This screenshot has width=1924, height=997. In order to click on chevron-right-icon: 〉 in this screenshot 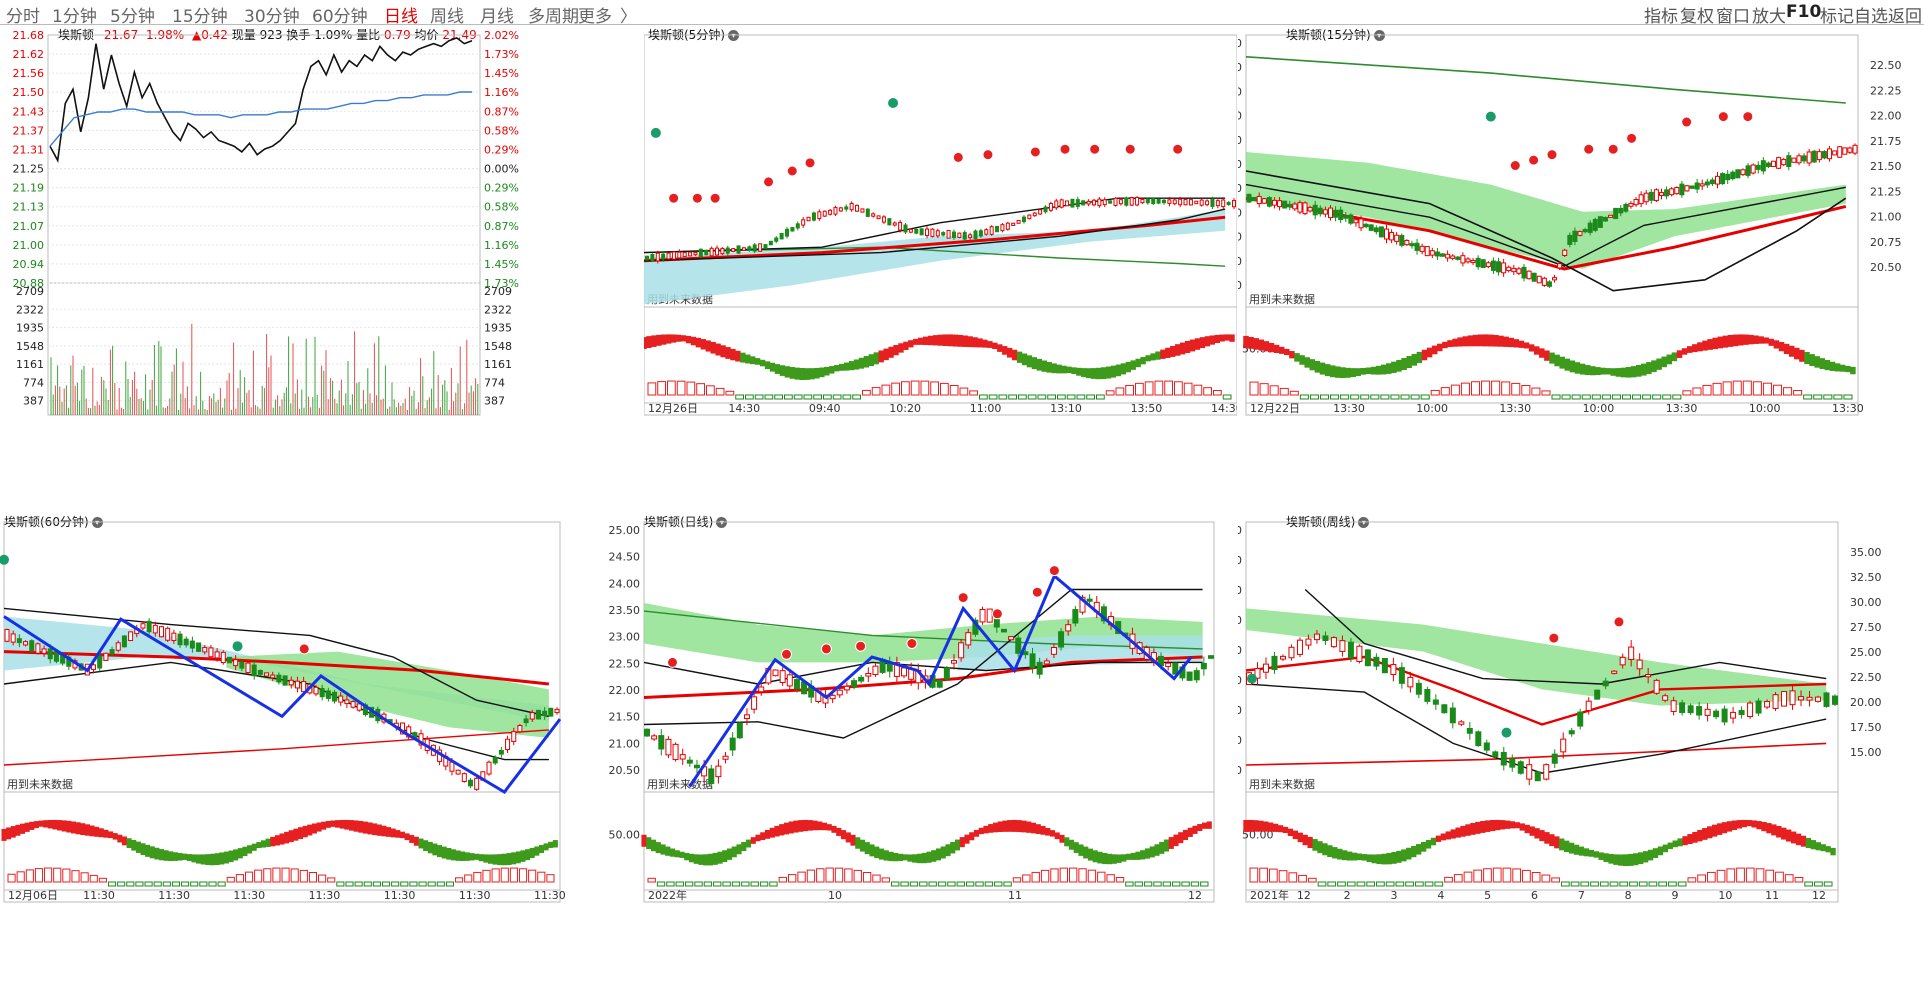, I will do `click(628, 17)`.